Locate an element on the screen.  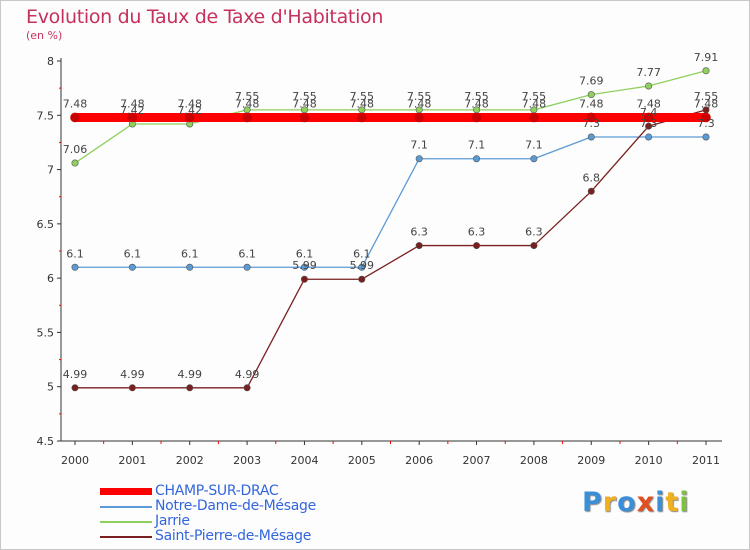
y-tick-label: 5 is located at coordinates (50, 387).